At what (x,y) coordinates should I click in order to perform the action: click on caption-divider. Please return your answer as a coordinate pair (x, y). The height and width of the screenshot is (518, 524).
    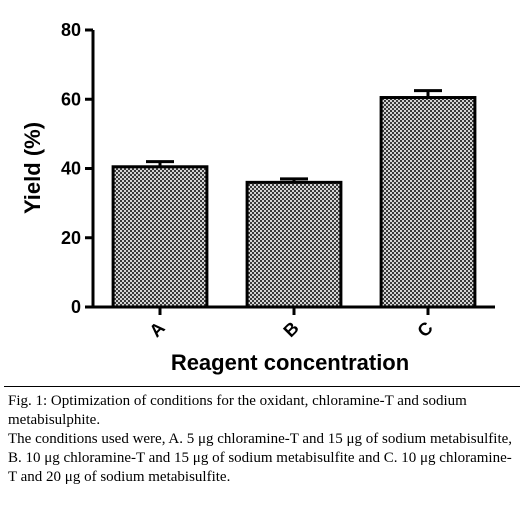
    Looking at the image, I should click on (262, 386).